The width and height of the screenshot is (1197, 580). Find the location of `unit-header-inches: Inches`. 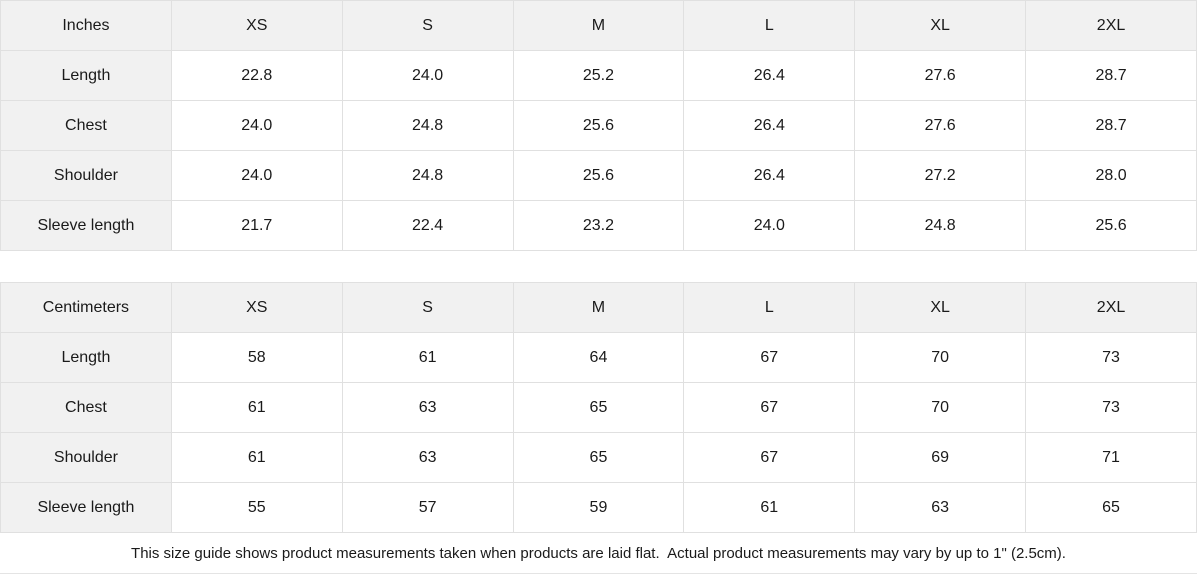

unit-header-inches: Inches is located at coordinates (86, 25).